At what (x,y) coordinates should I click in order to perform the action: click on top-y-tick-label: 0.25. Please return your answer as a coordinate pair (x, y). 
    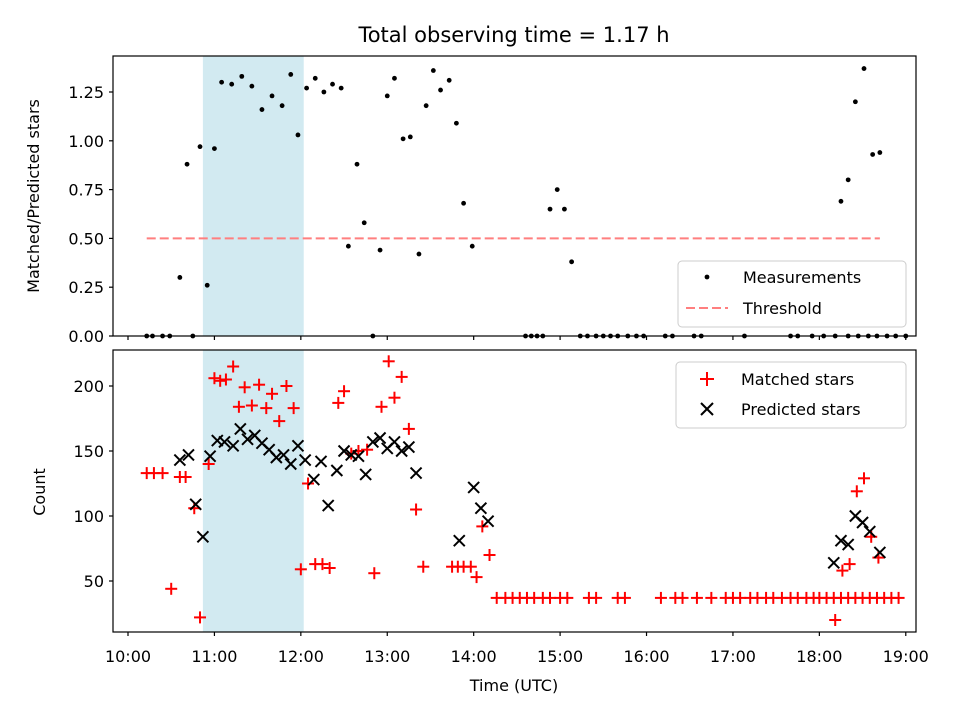
    Looking at the image, I should click on (86, 287).